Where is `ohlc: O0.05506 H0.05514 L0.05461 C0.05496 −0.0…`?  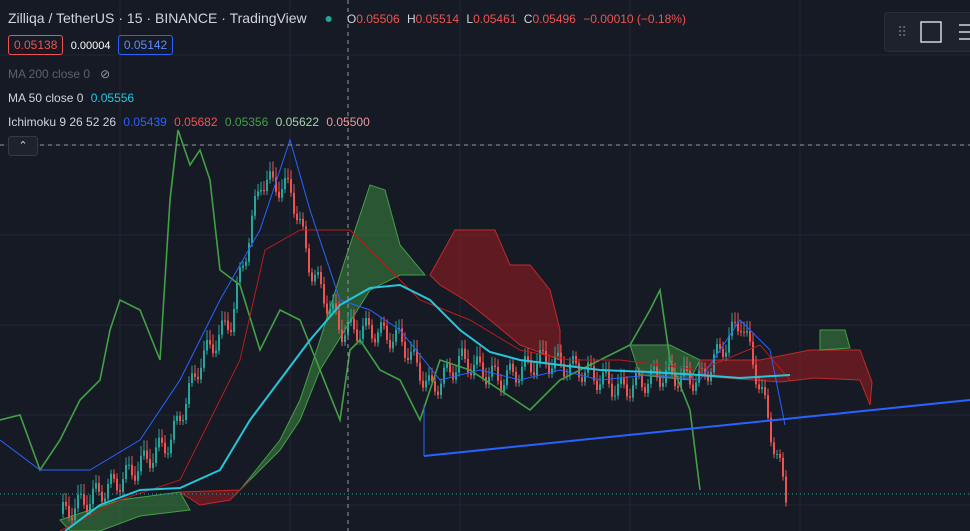 ohlc: O0.05506 H0.05514 L0.05461 C0.05496 −0.0… is located at coordinates (518, 19).